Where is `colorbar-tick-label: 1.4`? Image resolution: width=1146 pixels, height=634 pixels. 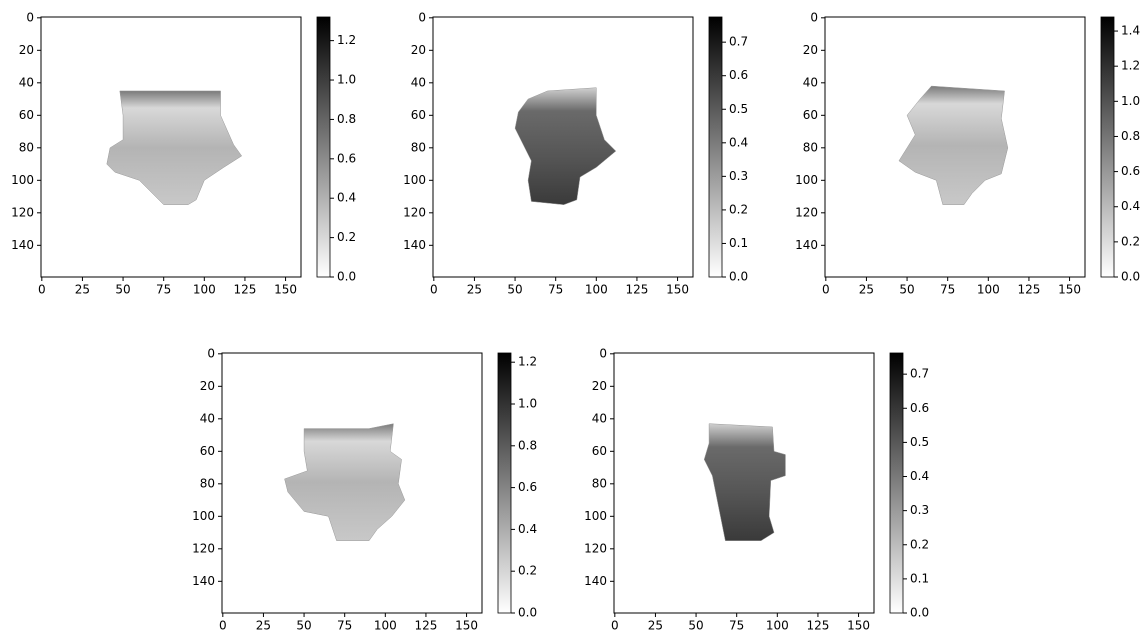 colorbar-tick-label: 1.4 is located at coordinates (1130, 31).